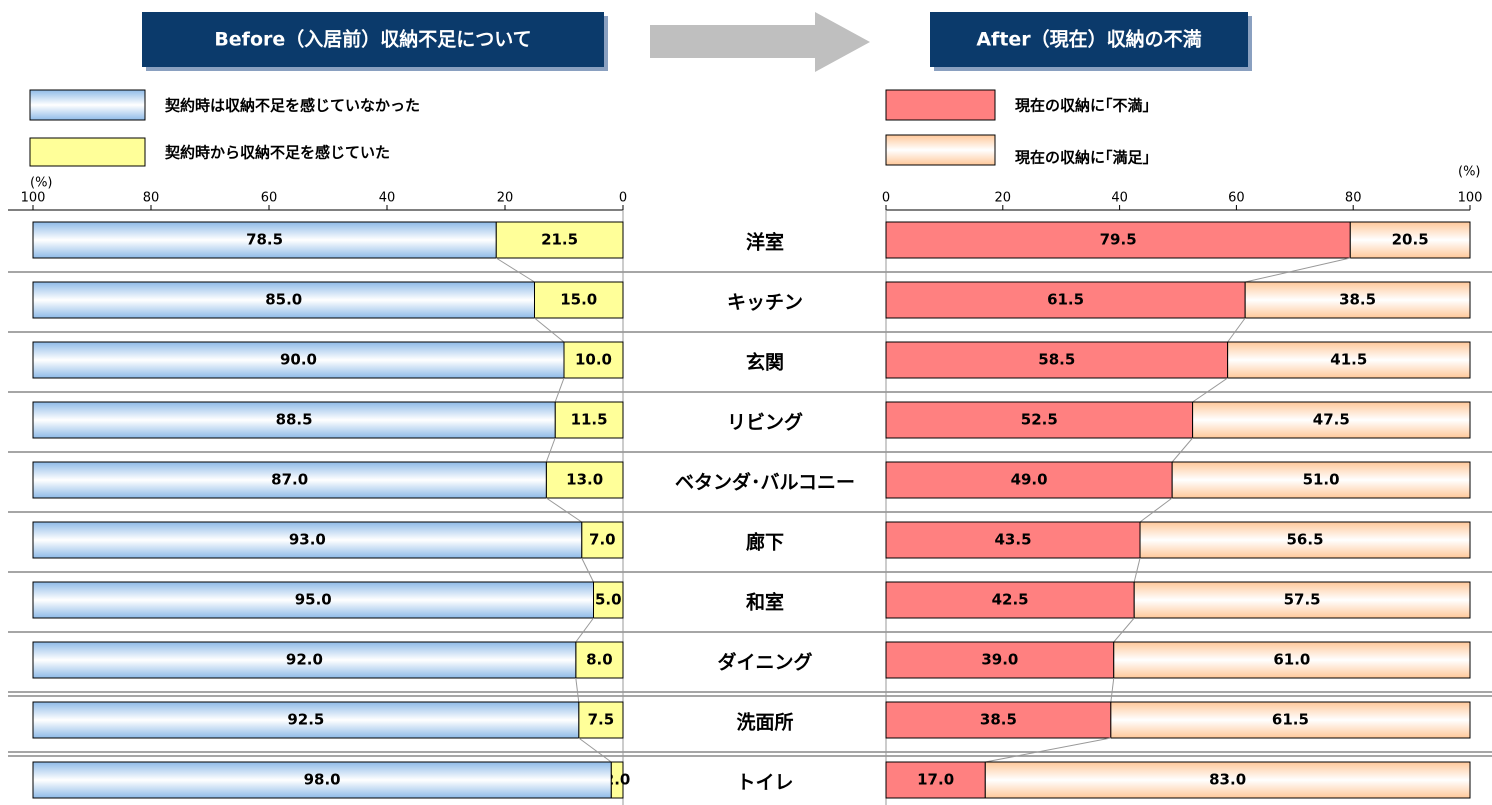 Image resolution: width=1492 pixels, height=805 pixels. I want to click on value-label: 10.0, so click(593, 360).